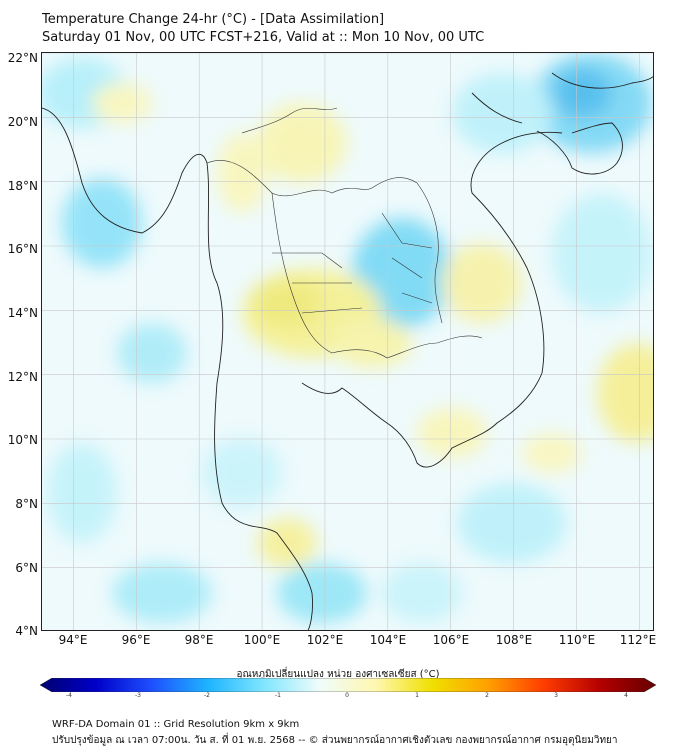  What do you see at coordinates (136, 640) in the screenshot?
I see `lon-tick-label: 96°E` at bounding box center [136, 640].